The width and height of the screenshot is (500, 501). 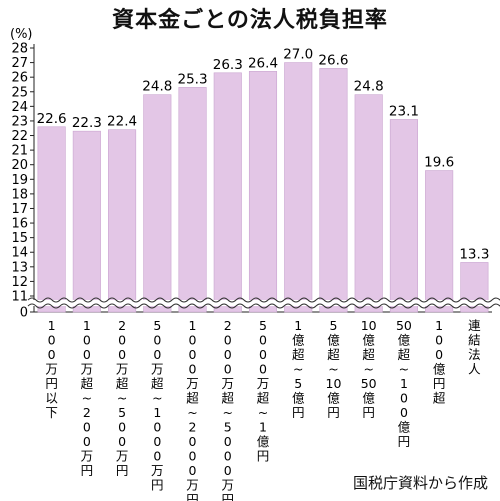 I want to click on y-tick-label: 14, so click(x=19, y=253).